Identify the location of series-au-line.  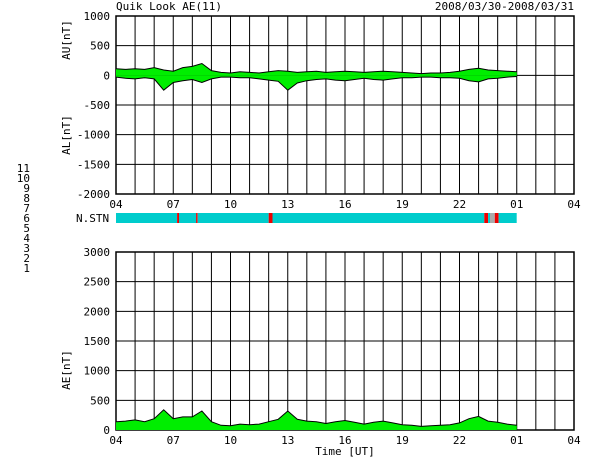
(316, 68).